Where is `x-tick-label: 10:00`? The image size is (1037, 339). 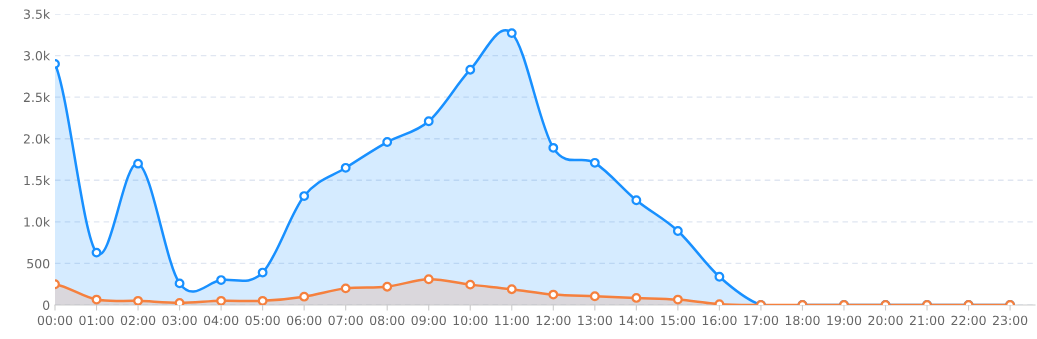
x-tick-label: 10:00 is located at coordinates (470, 320).